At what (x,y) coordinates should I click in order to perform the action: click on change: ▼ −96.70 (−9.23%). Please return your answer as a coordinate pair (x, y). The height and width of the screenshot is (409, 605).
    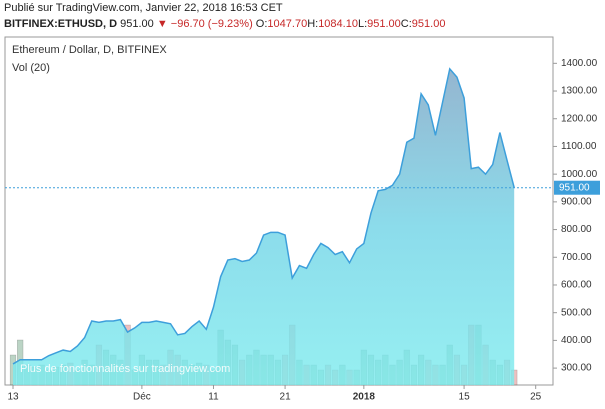
    Looking at the image, I should click on (204, 24).